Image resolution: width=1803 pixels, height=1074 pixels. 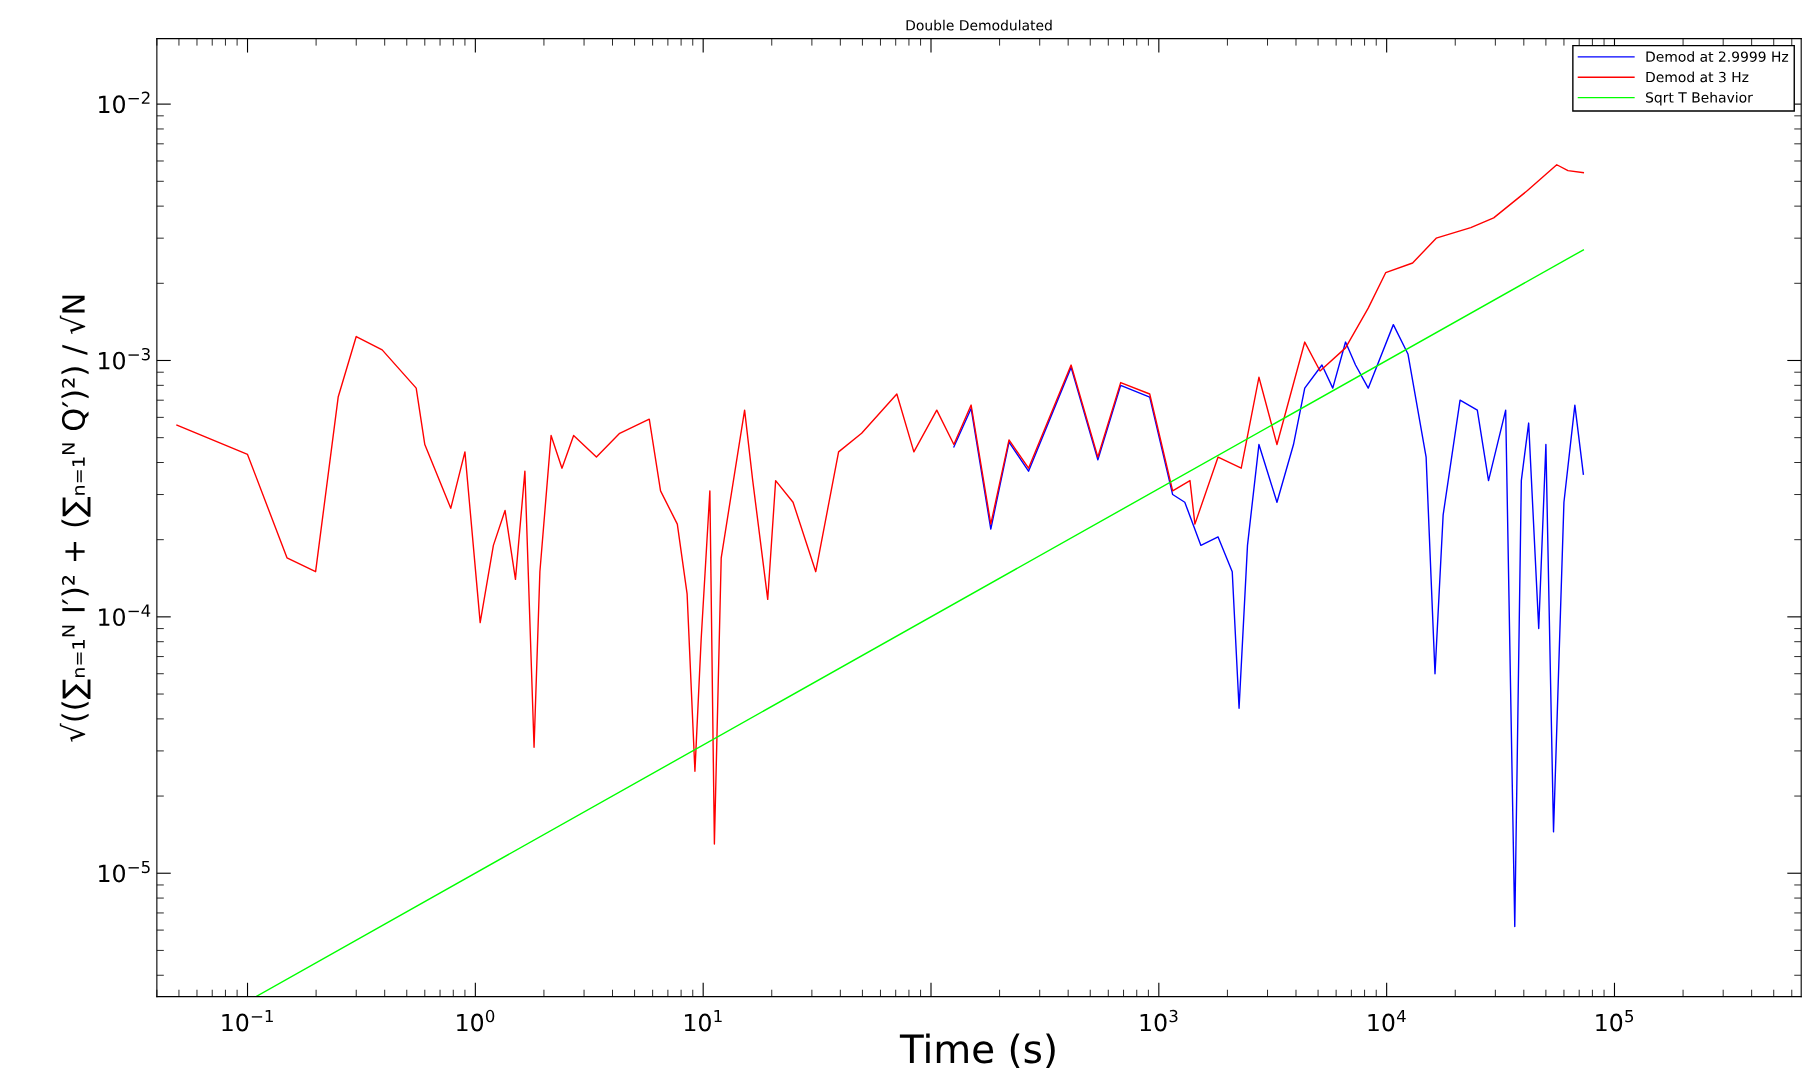 I want to click on y-tick-label: 10$^{−4}$, so click(x=125, y=615).